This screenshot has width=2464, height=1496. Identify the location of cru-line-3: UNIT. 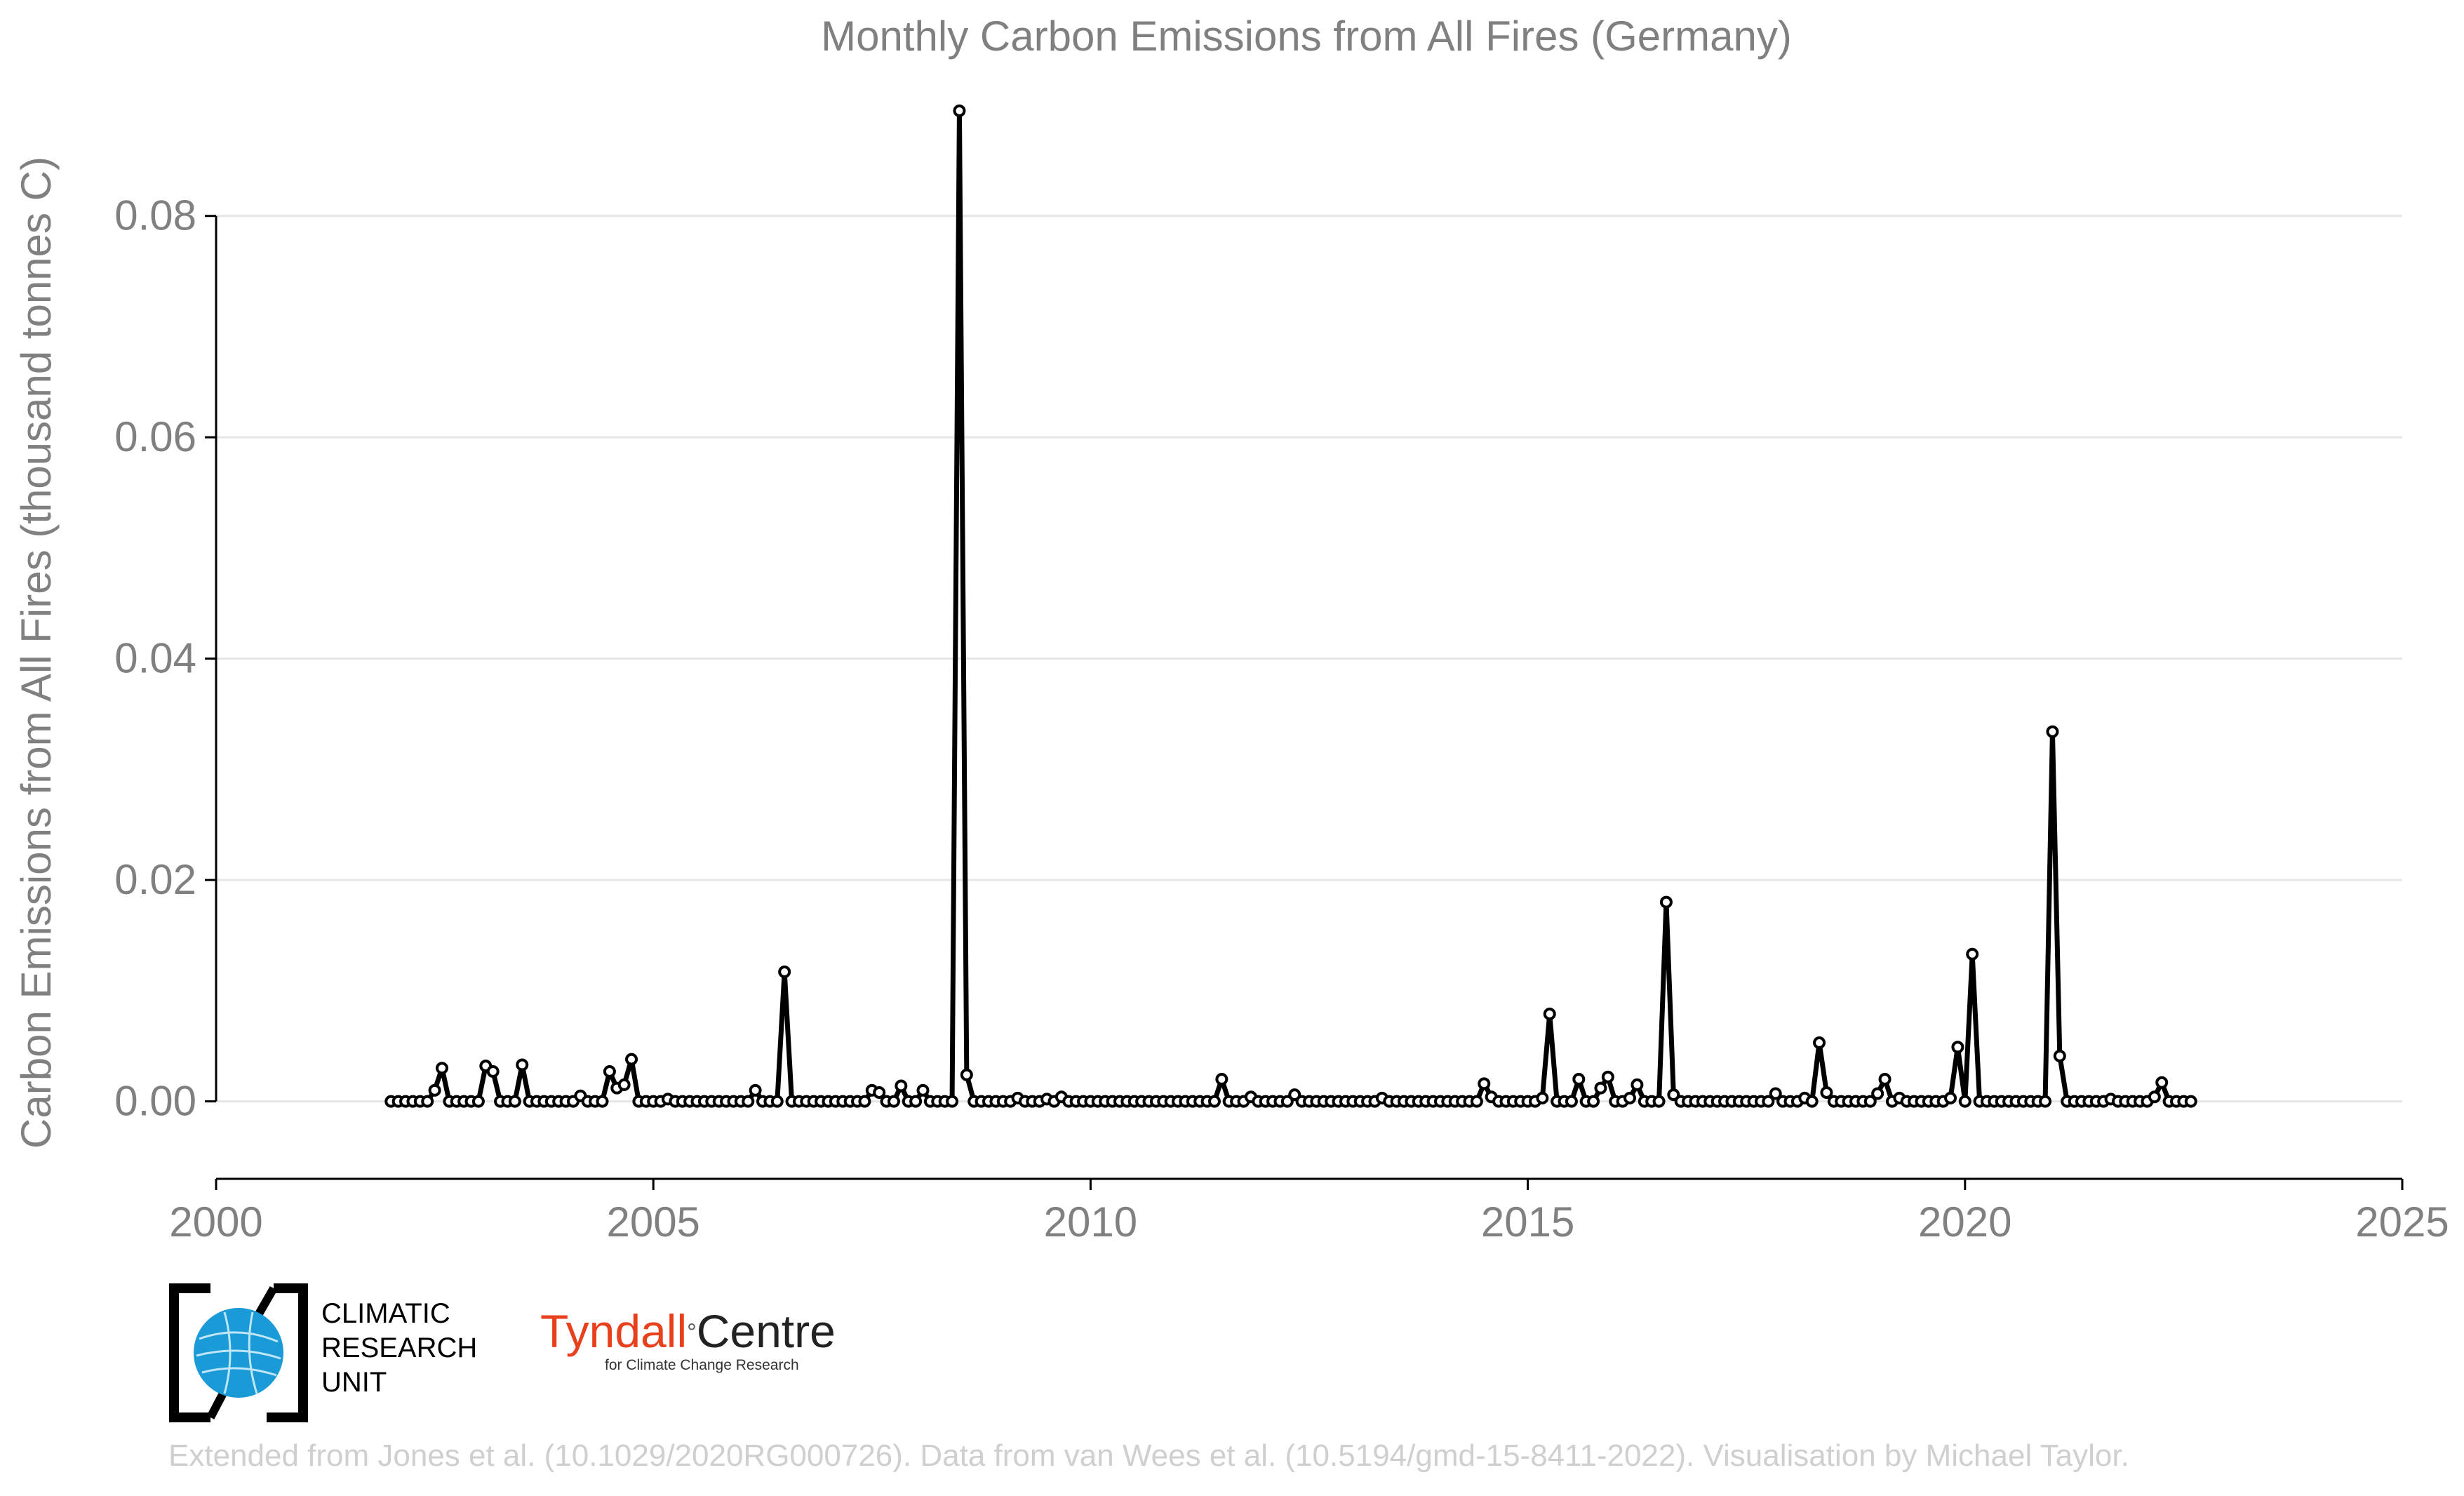
(354, 1382).